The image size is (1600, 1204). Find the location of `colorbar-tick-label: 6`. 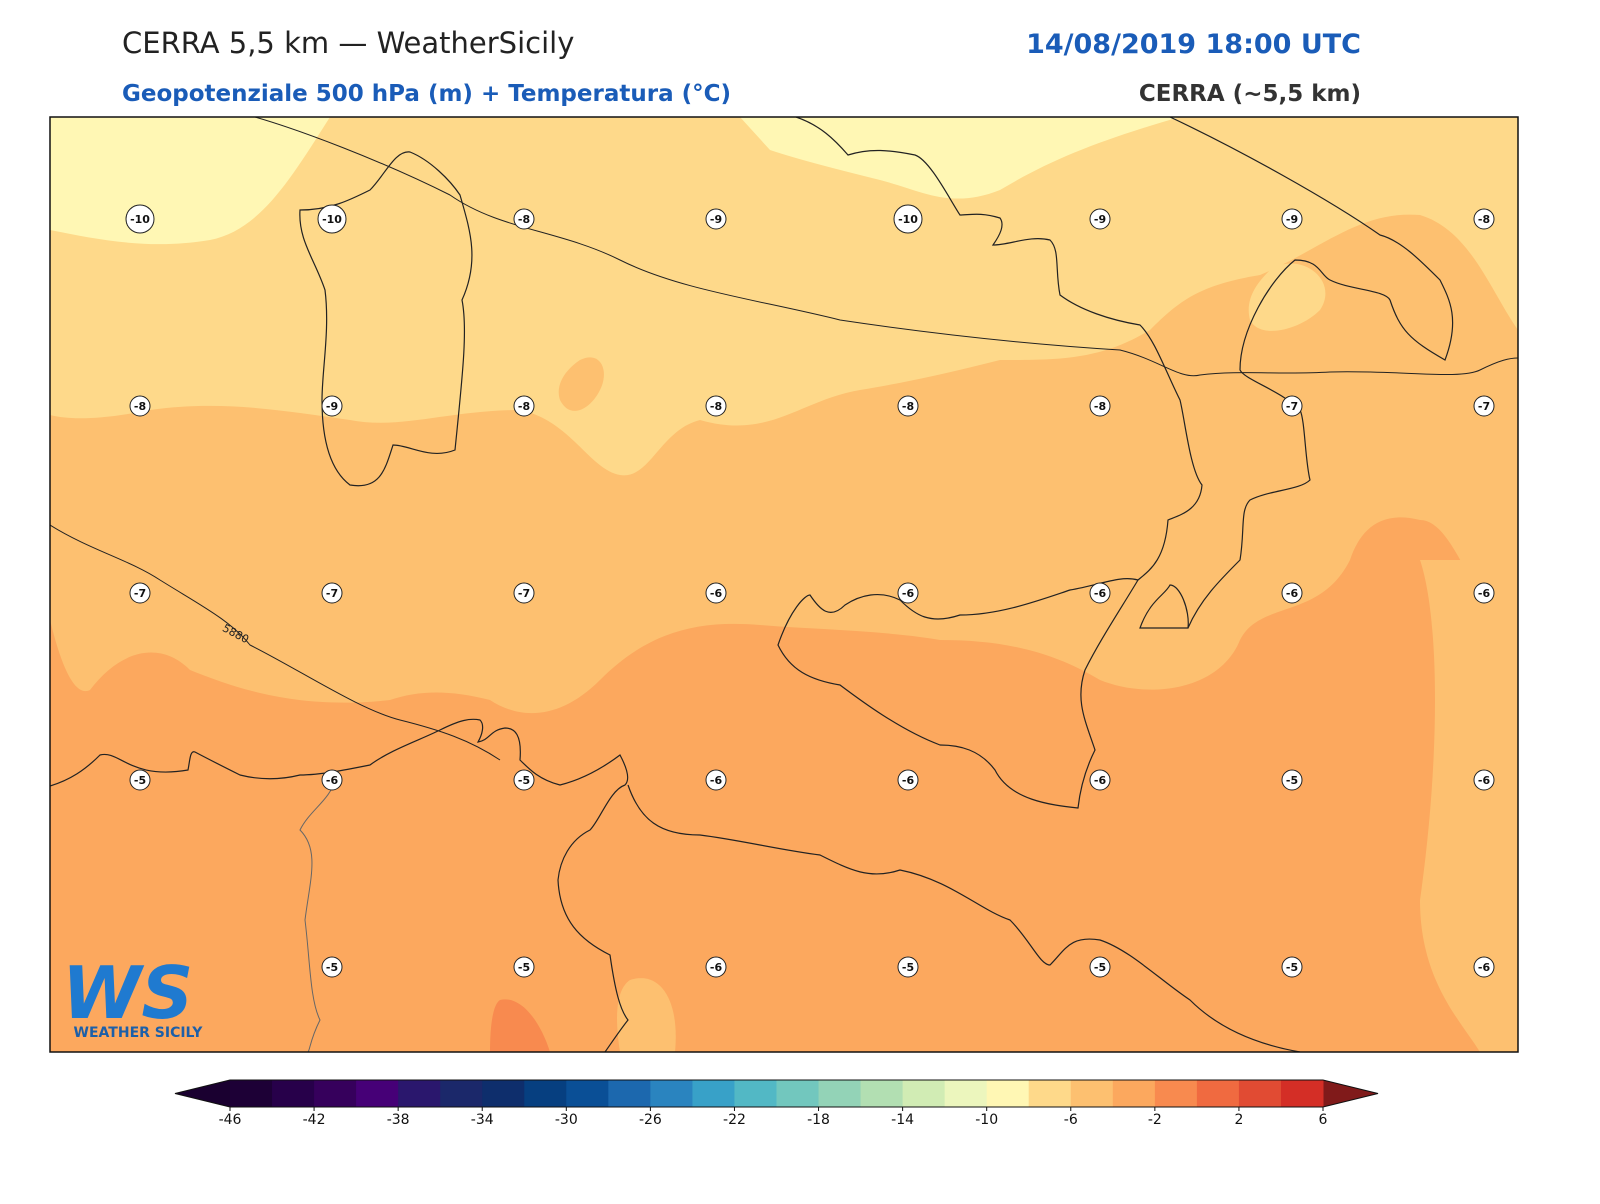

colorbar-tick-label: 6 is located at coordinates (1323, 1120).